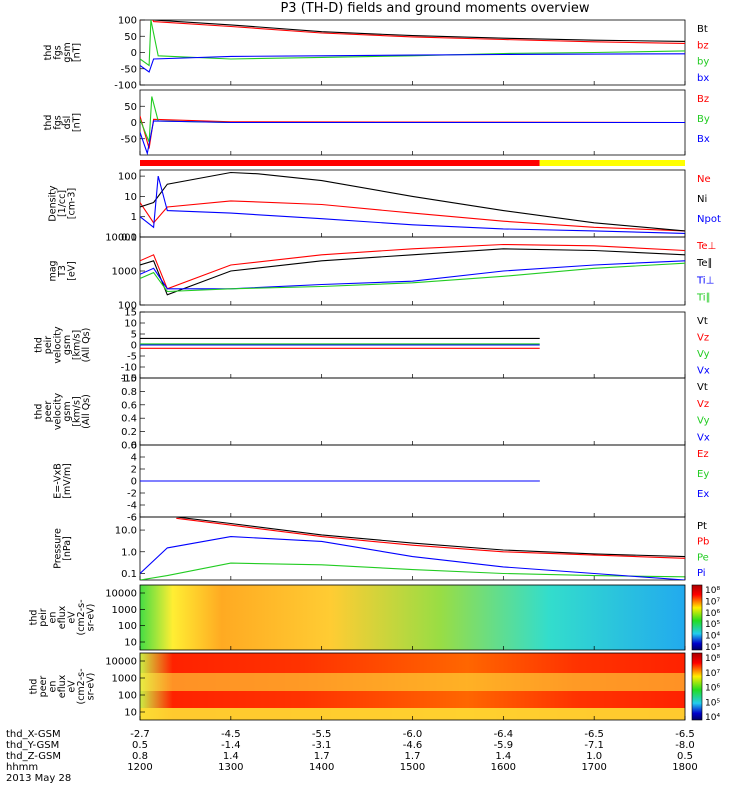  What do you see at coordinates (72, 271) in the screenshot?
I see `y-axis-label-line: [eV]` at bounding box center [72, 271].